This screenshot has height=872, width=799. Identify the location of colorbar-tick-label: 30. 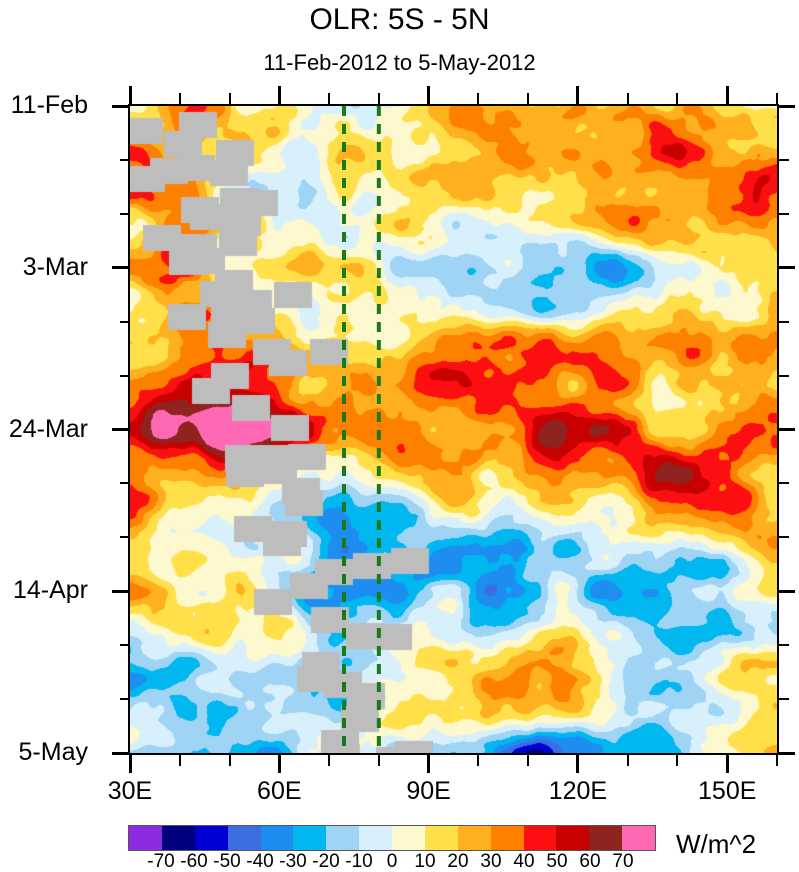
(491, 861).